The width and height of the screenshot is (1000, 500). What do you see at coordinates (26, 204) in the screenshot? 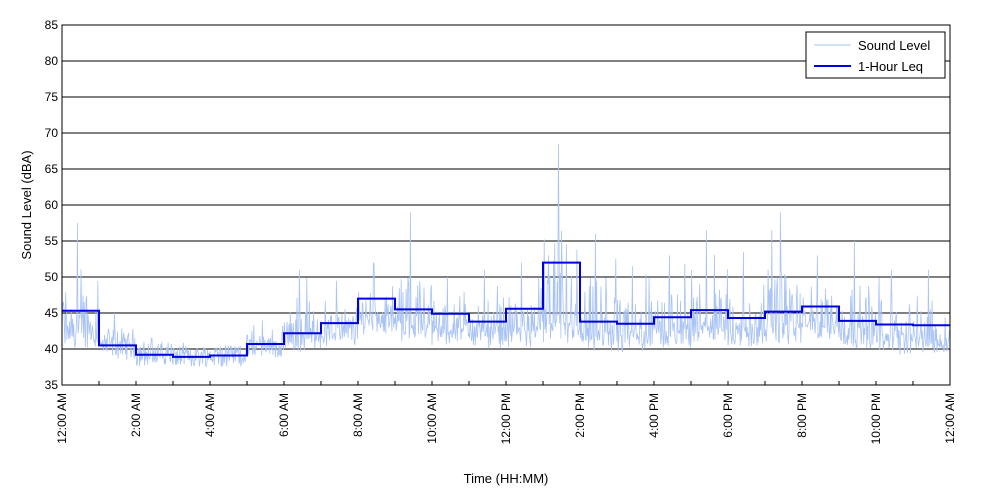
I see `y-axis-title: Sound Level (dBA)` at bounding box center [26, 204].